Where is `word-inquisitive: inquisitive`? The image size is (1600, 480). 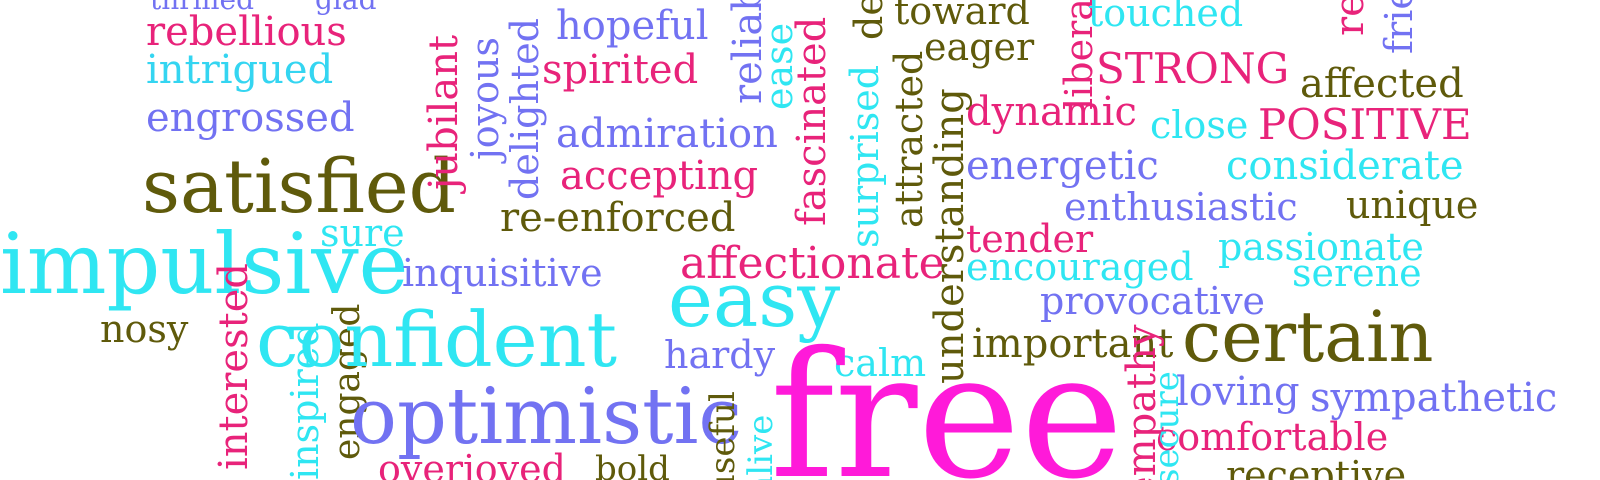 word-inquisitive: inquisitive is located at coordinates (502, 273).